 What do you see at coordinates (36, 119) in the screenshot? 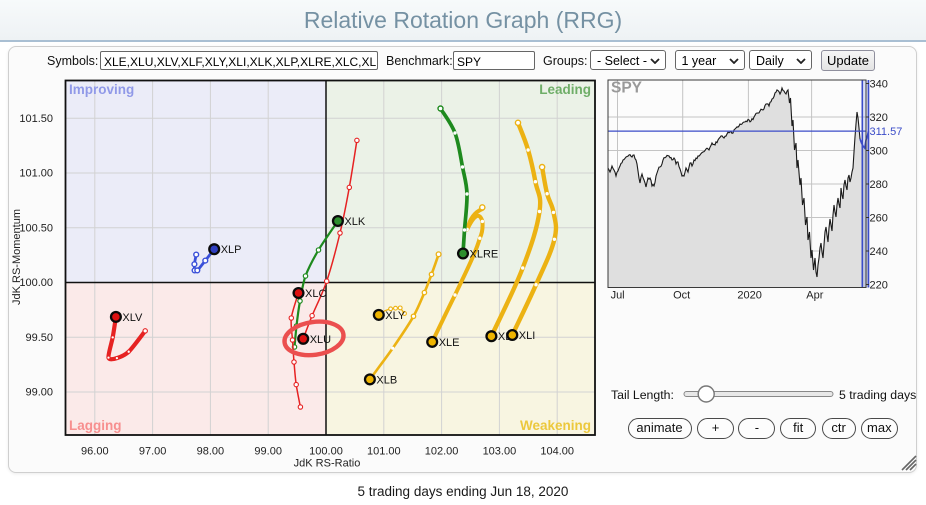
I see `svg-text: 101.50` at bounding box center [36, 119].